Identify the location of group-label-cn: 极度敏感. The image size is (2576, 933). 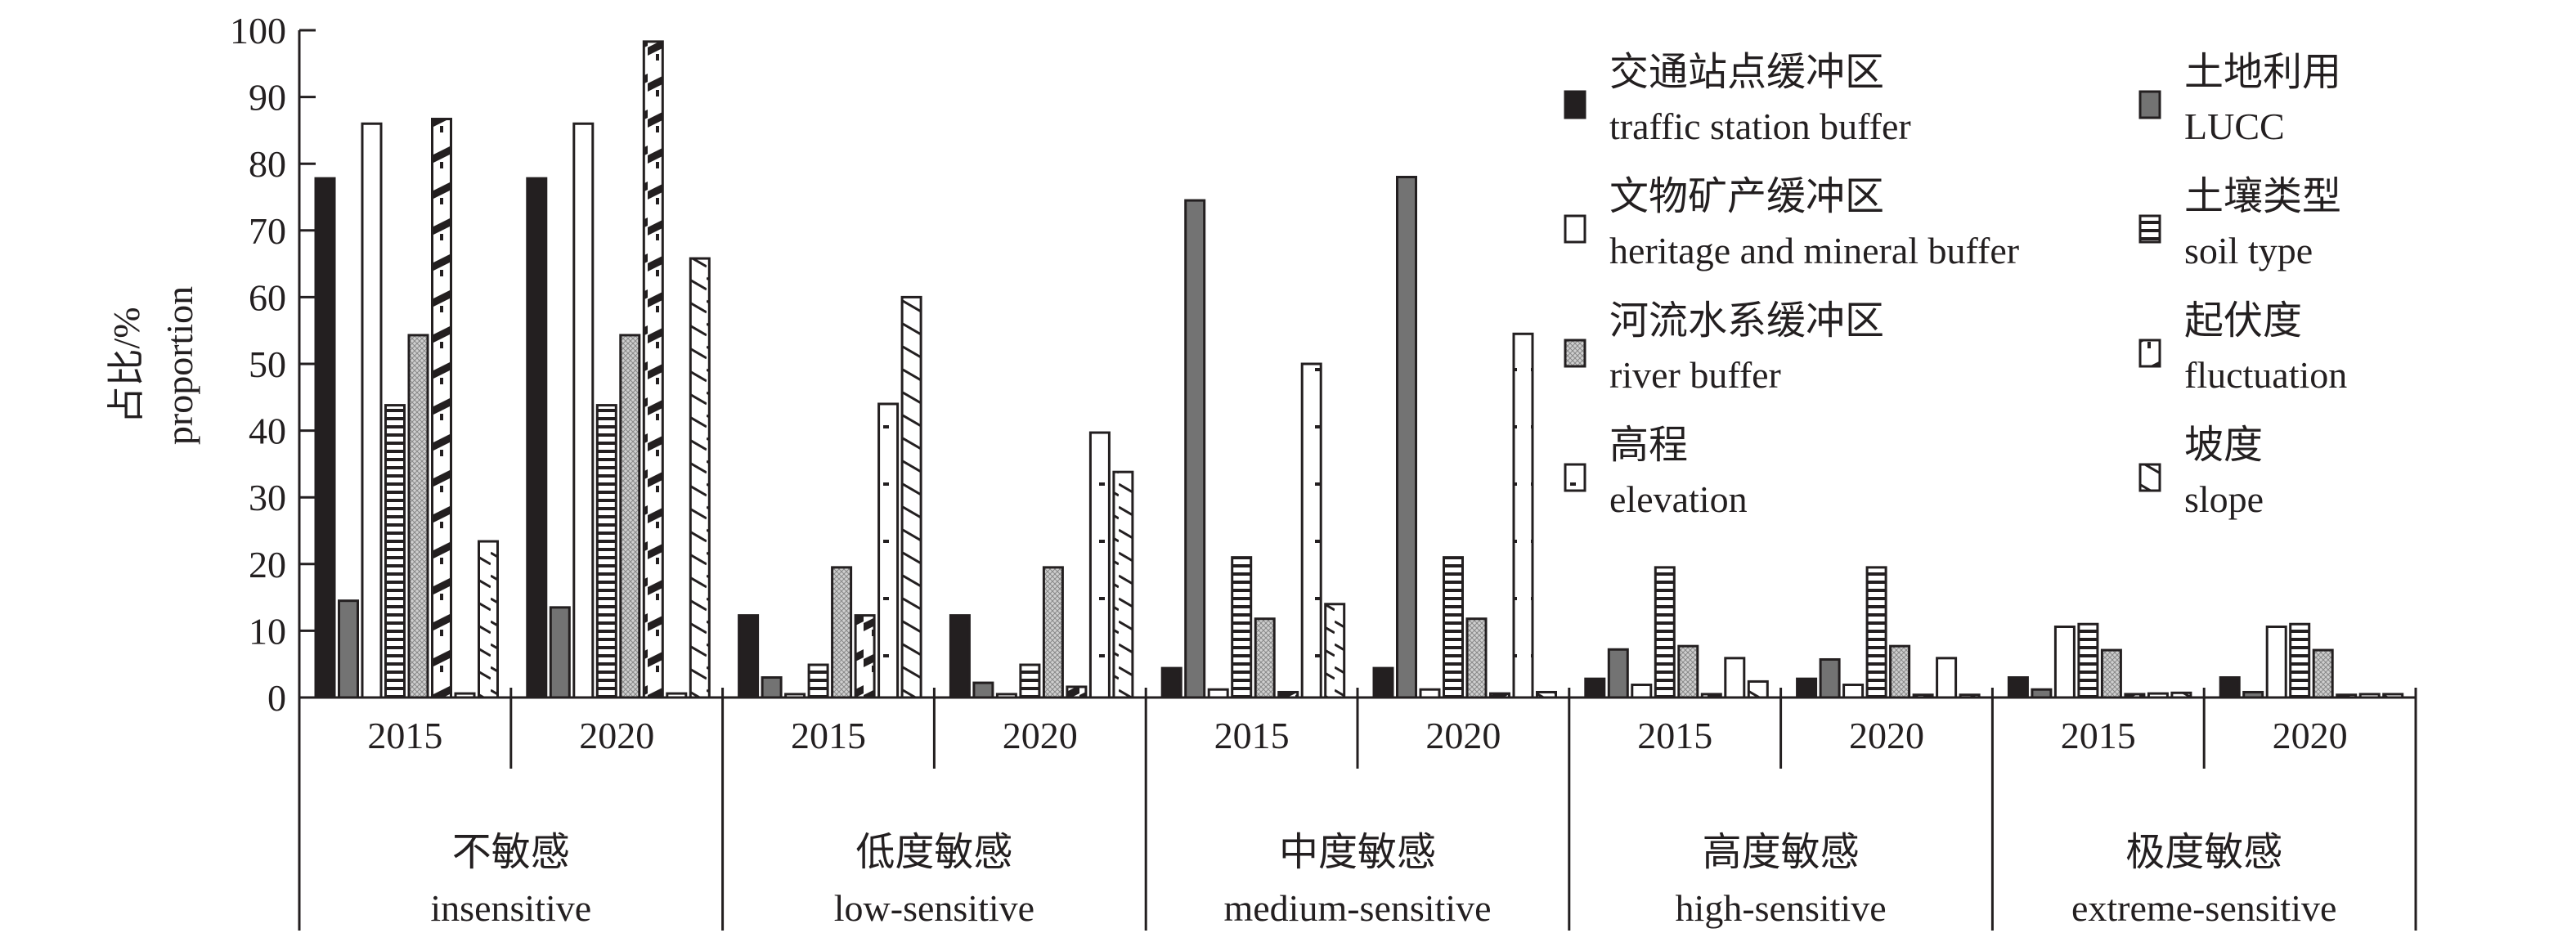
(2203, 853).